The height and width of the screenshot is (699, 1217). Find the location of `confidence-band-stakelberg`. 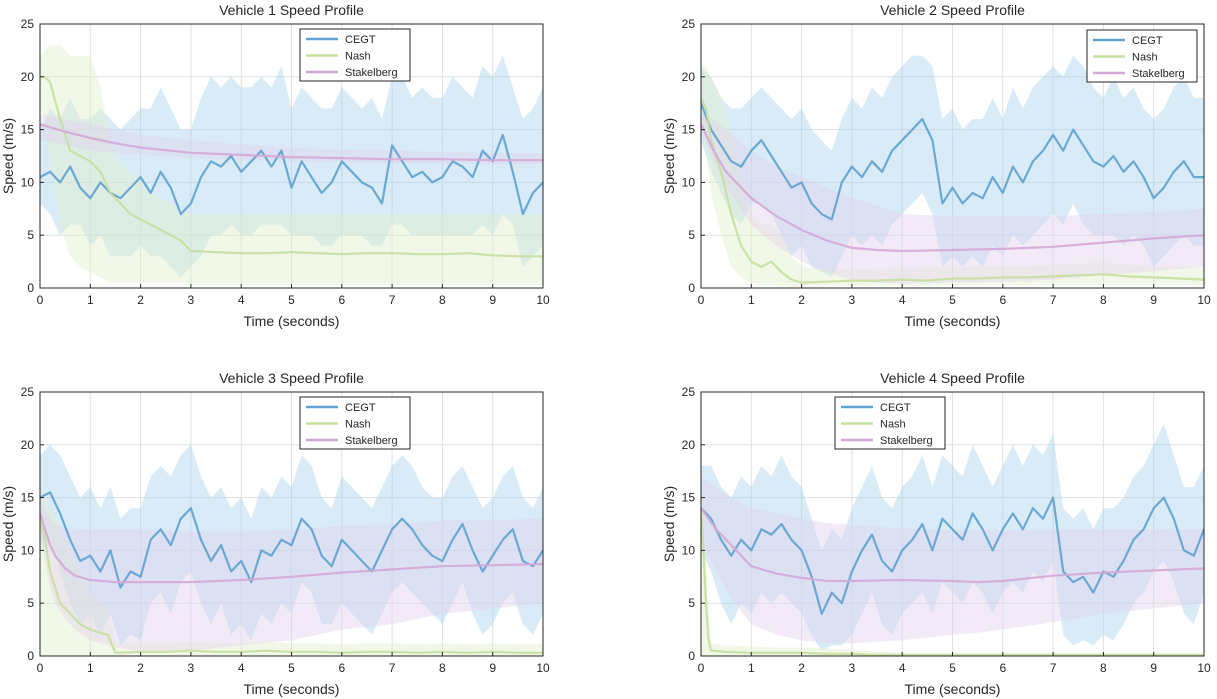

confidence-band-stakelberg is located at coordinates (291, 139).